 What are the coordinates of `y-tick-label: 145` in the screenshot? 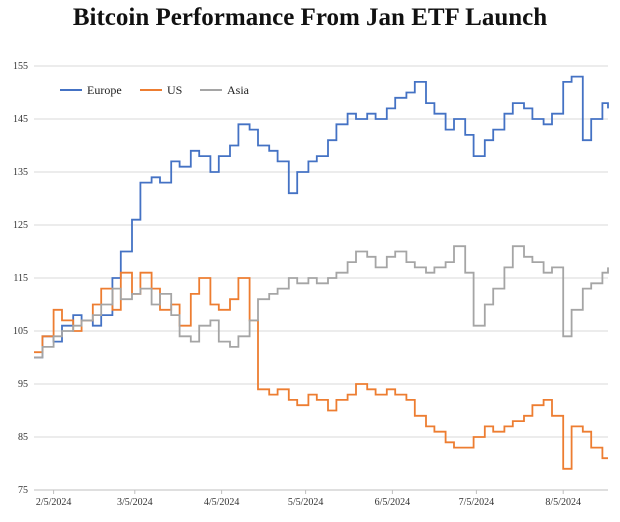 It's located at (20, 119).